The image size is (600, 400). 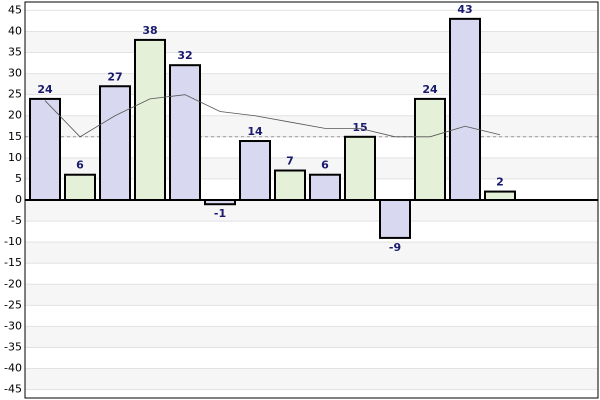 I want to click on y-tick-label: -40, so click(x=13, y=368).